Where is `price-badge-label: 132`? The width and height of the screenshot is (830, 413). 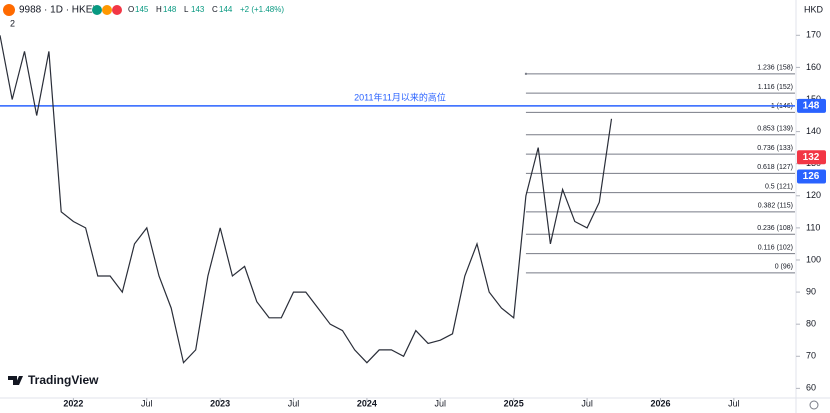
price-badge-label: 132 is located at coordinates (811, 157).